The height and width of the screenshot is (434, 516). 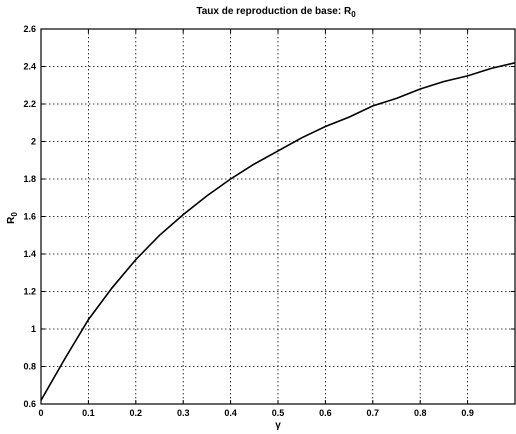 What do you see at coordinates (230, 413) in the screenshot?
I see `x-tick-label: 0.4` at bounding box center [230, 413].